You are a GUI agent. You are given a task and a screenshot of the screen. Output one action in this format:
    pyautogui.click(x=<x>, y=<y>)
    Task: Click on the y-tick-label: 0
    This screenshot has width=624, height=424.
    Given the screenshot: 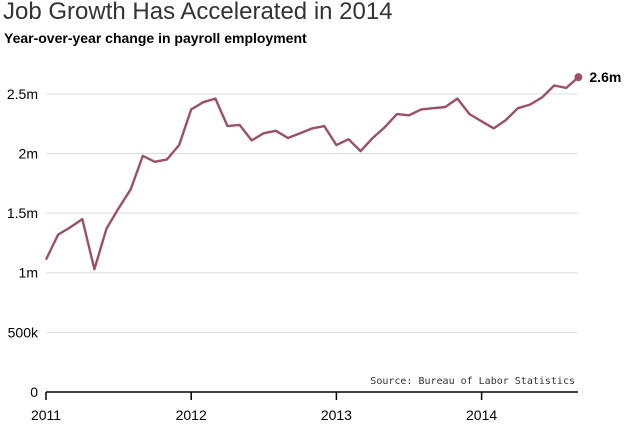 What is the action you would take?
    pyautogui.click(x=34, y=392)
    